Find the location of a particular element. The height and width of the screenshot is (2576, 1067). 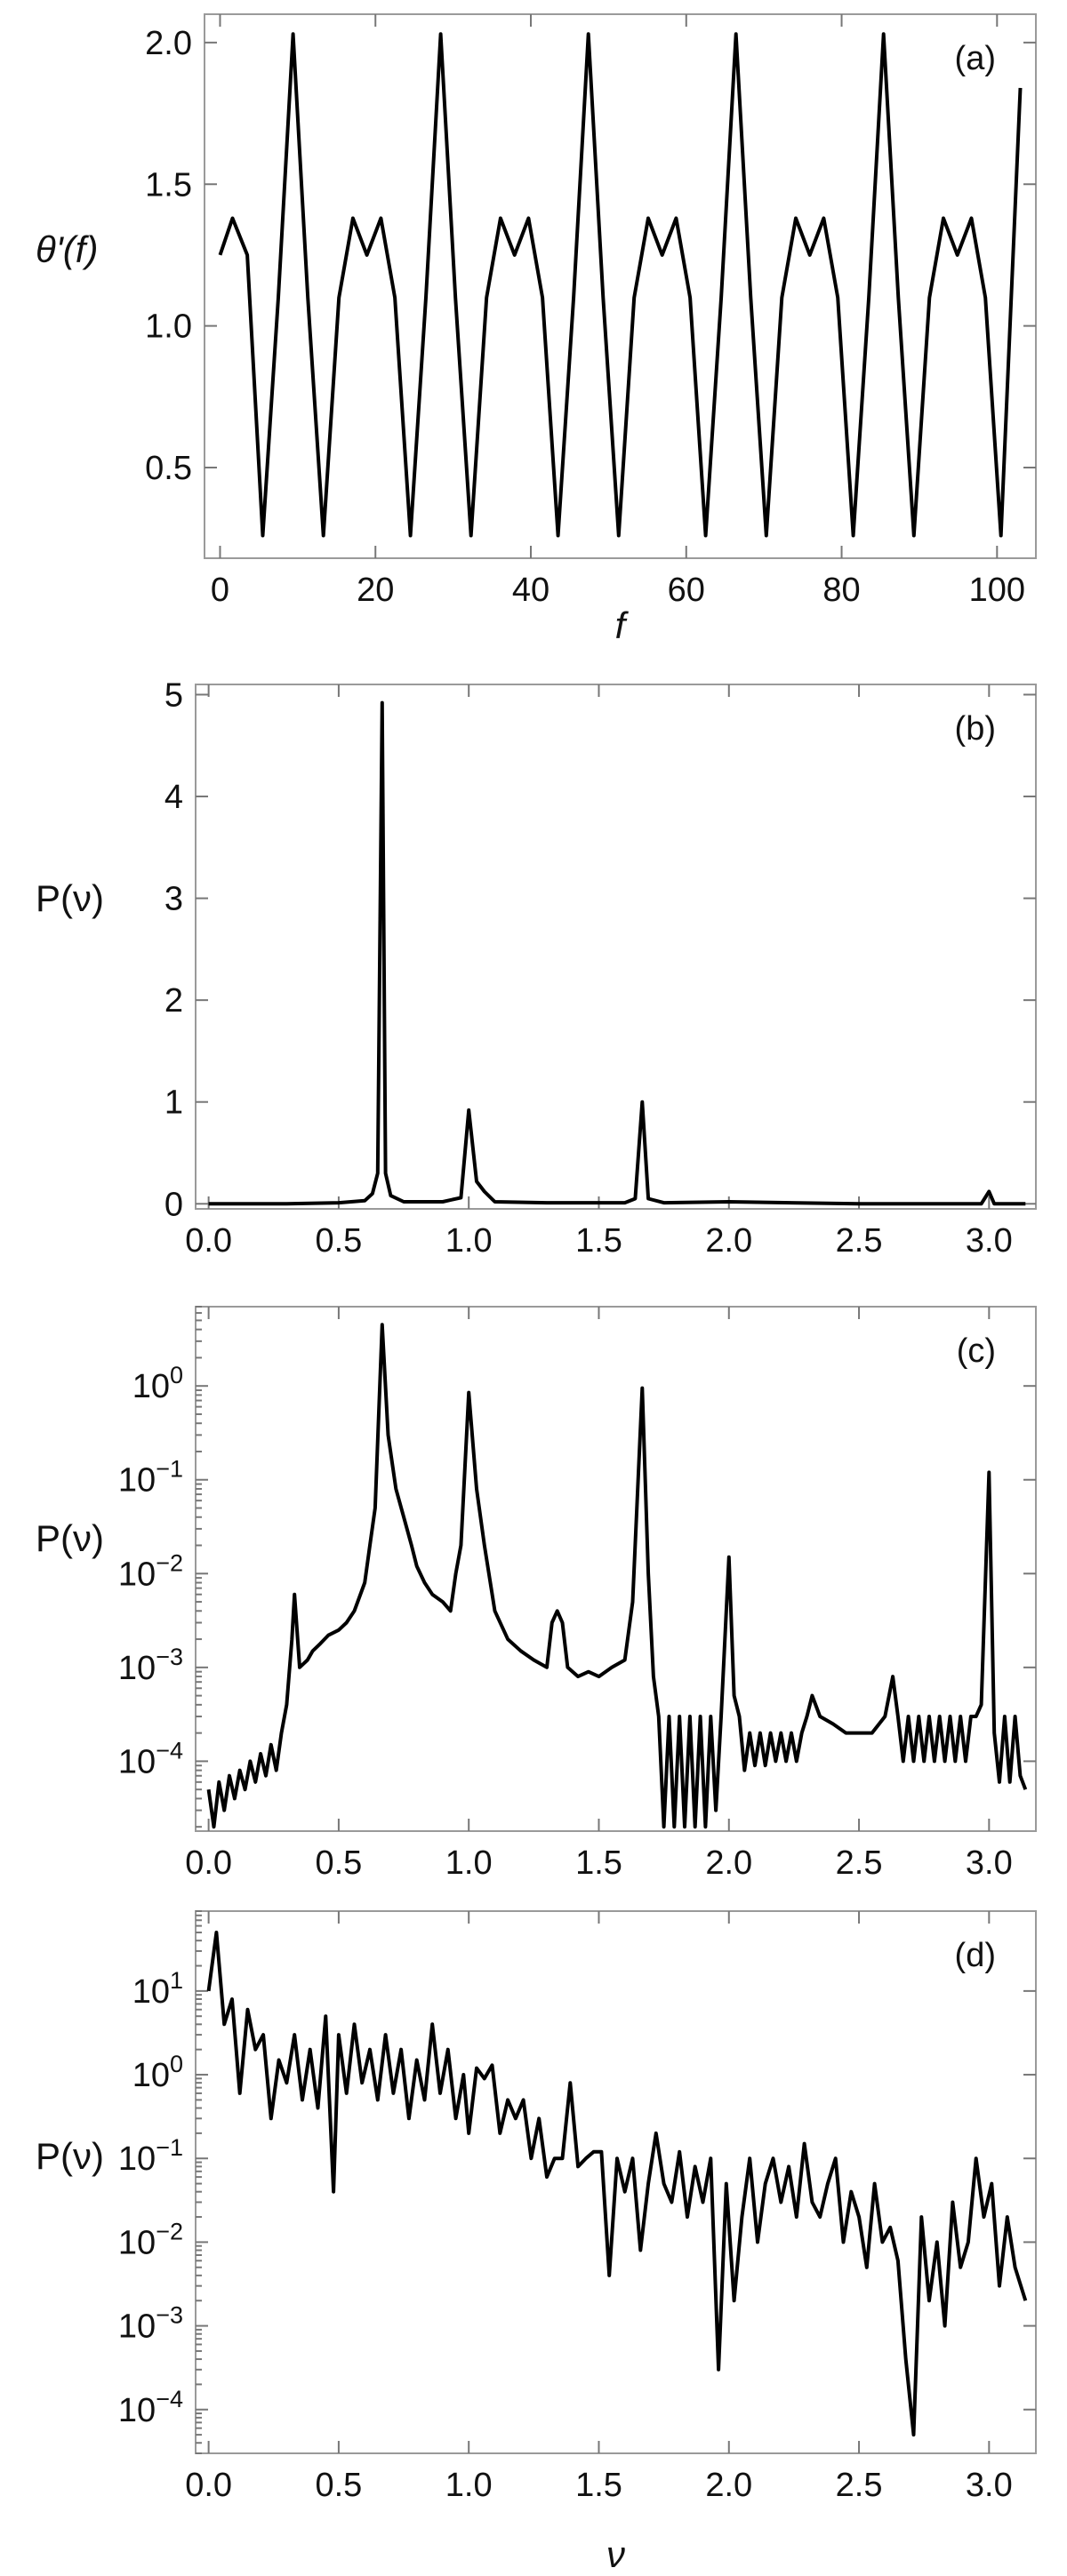

panel-label: (a) is located at coordinates (976, 58).